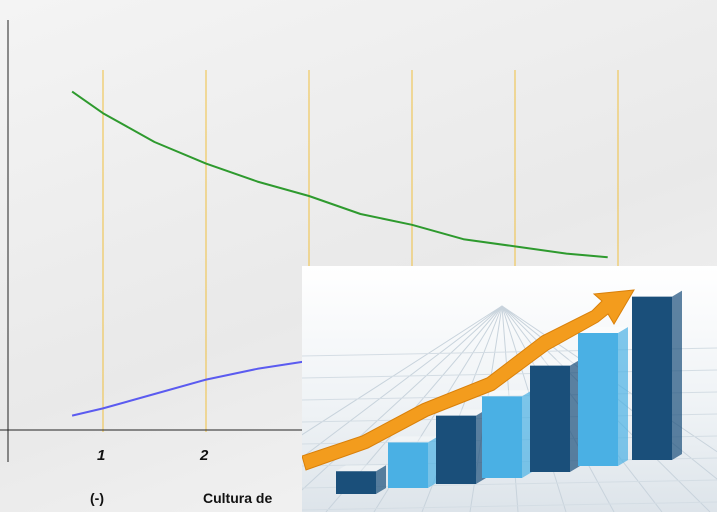 The image size is (717, 512). I want to click on x-tick-labels: 123, so click(204, 455).